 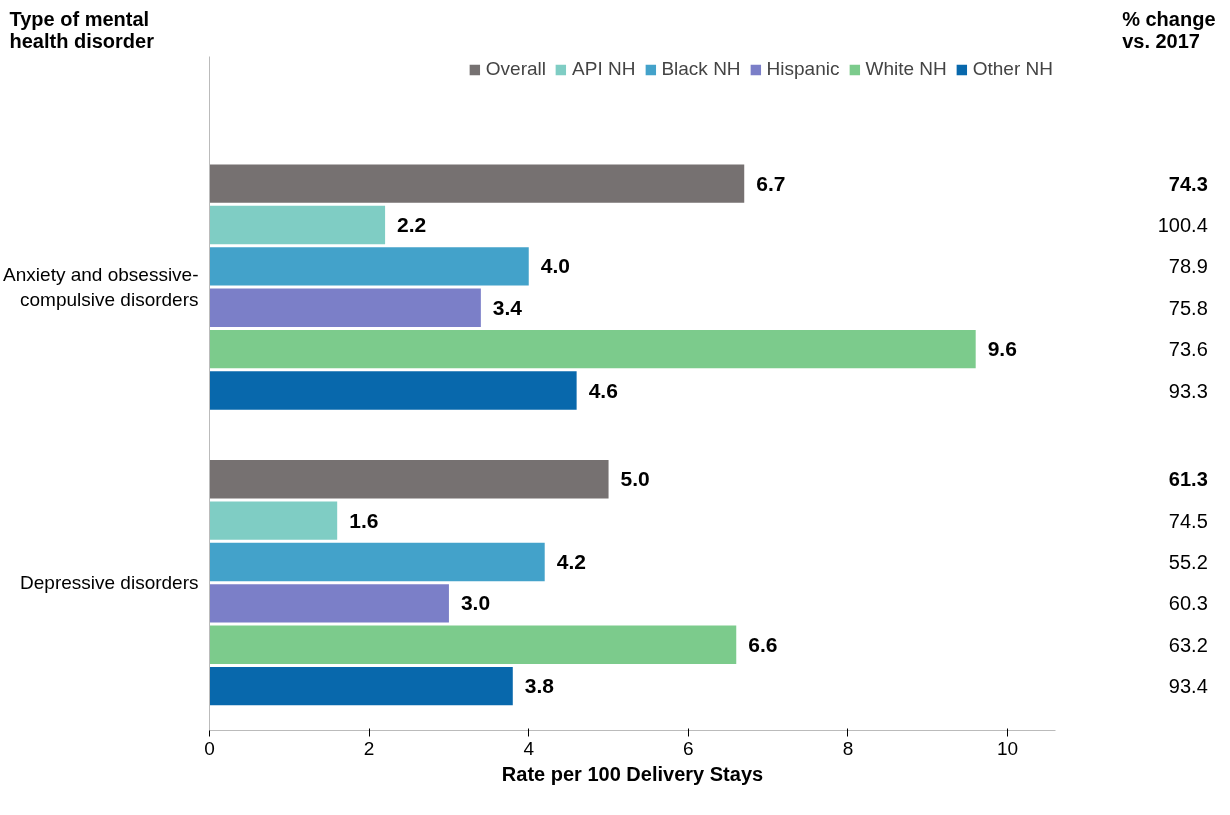 I want to click on text: 93.4, so click(x=1188, y=686).